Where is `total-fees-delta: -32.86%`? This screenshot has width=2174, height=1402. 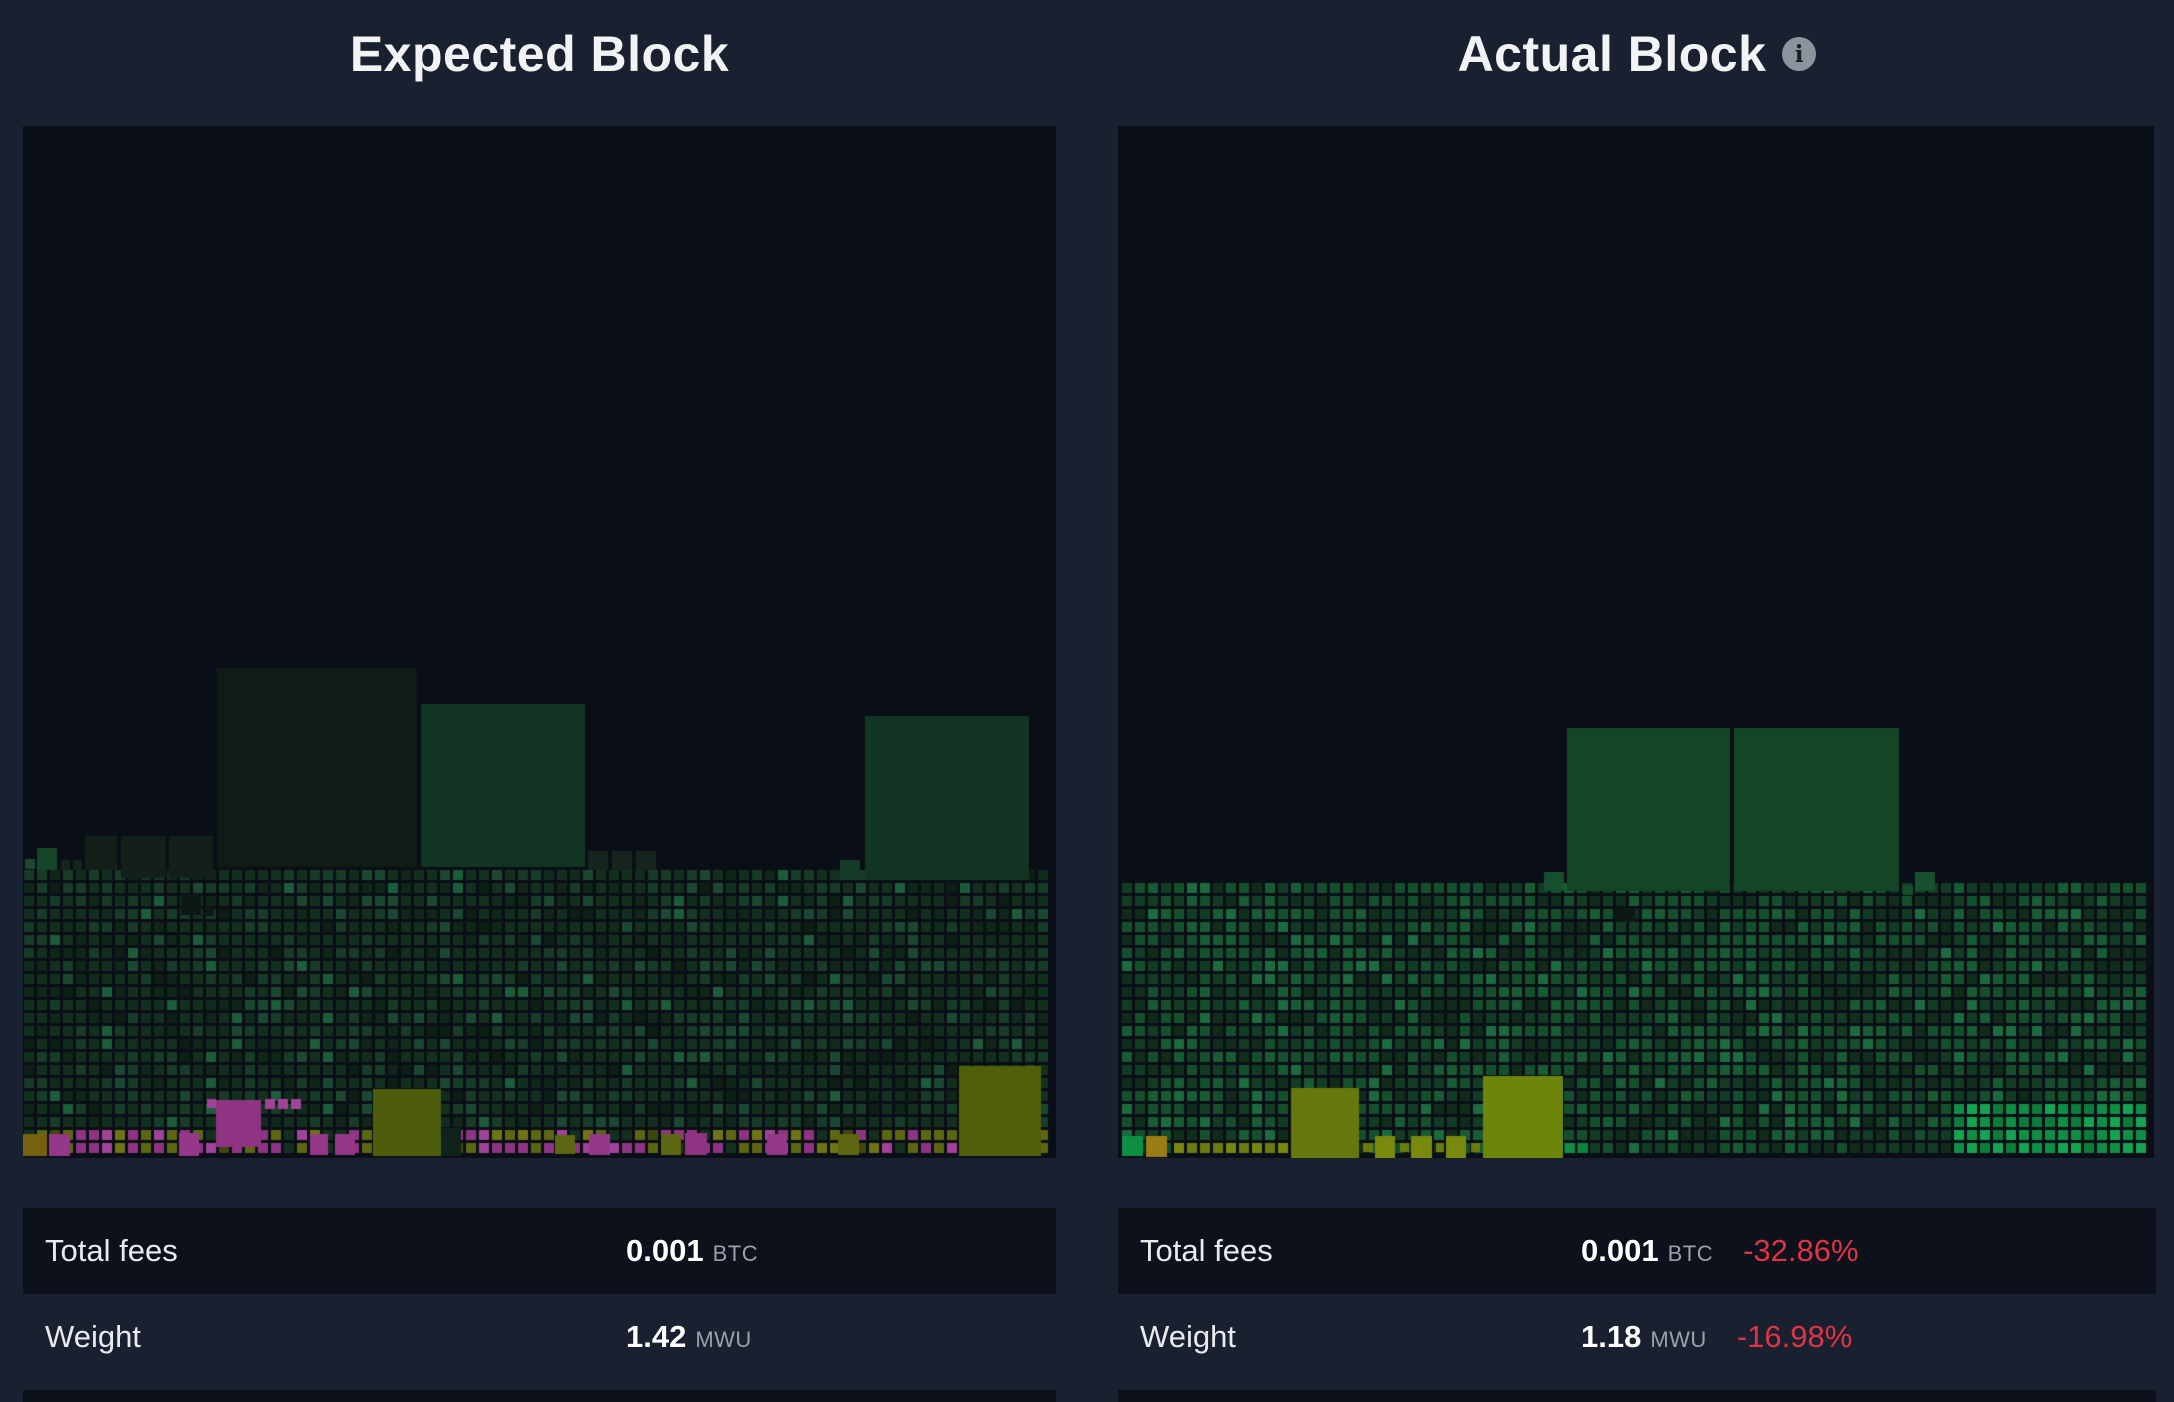
total-fees-delta: -32.86% is located at coordinates (1801, 1250).